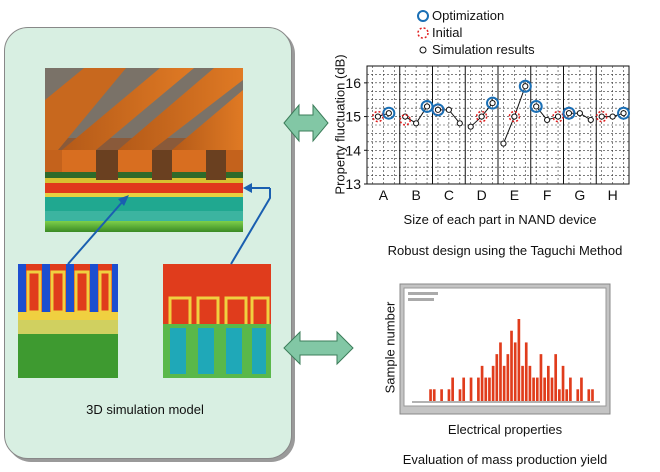  I want to click on double-arrow-top, so click(306, 123).